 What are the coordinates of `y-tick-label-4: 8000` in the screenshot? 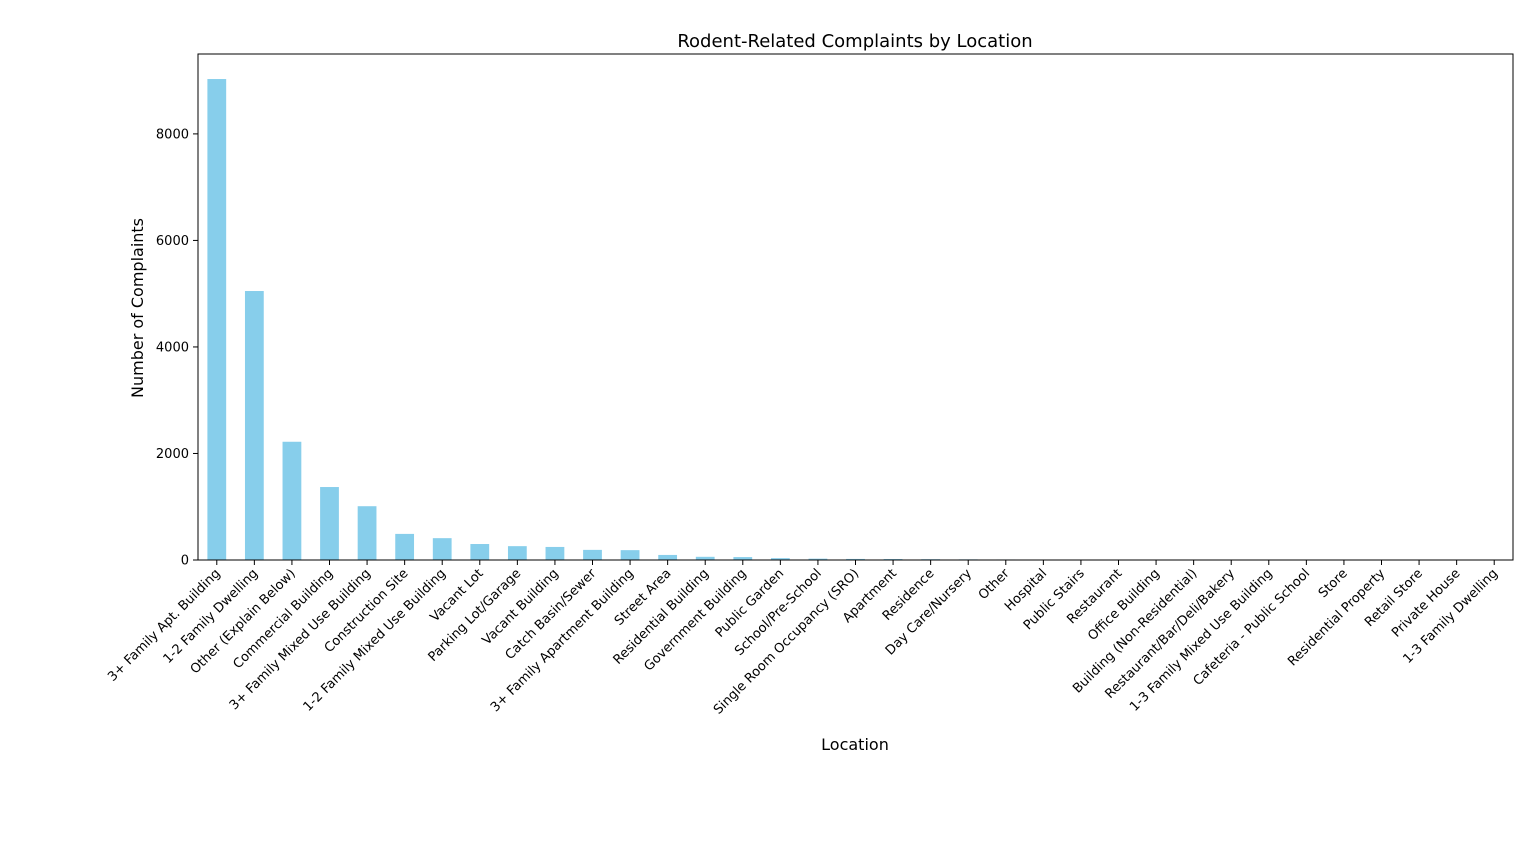 It's located at (172, 134).